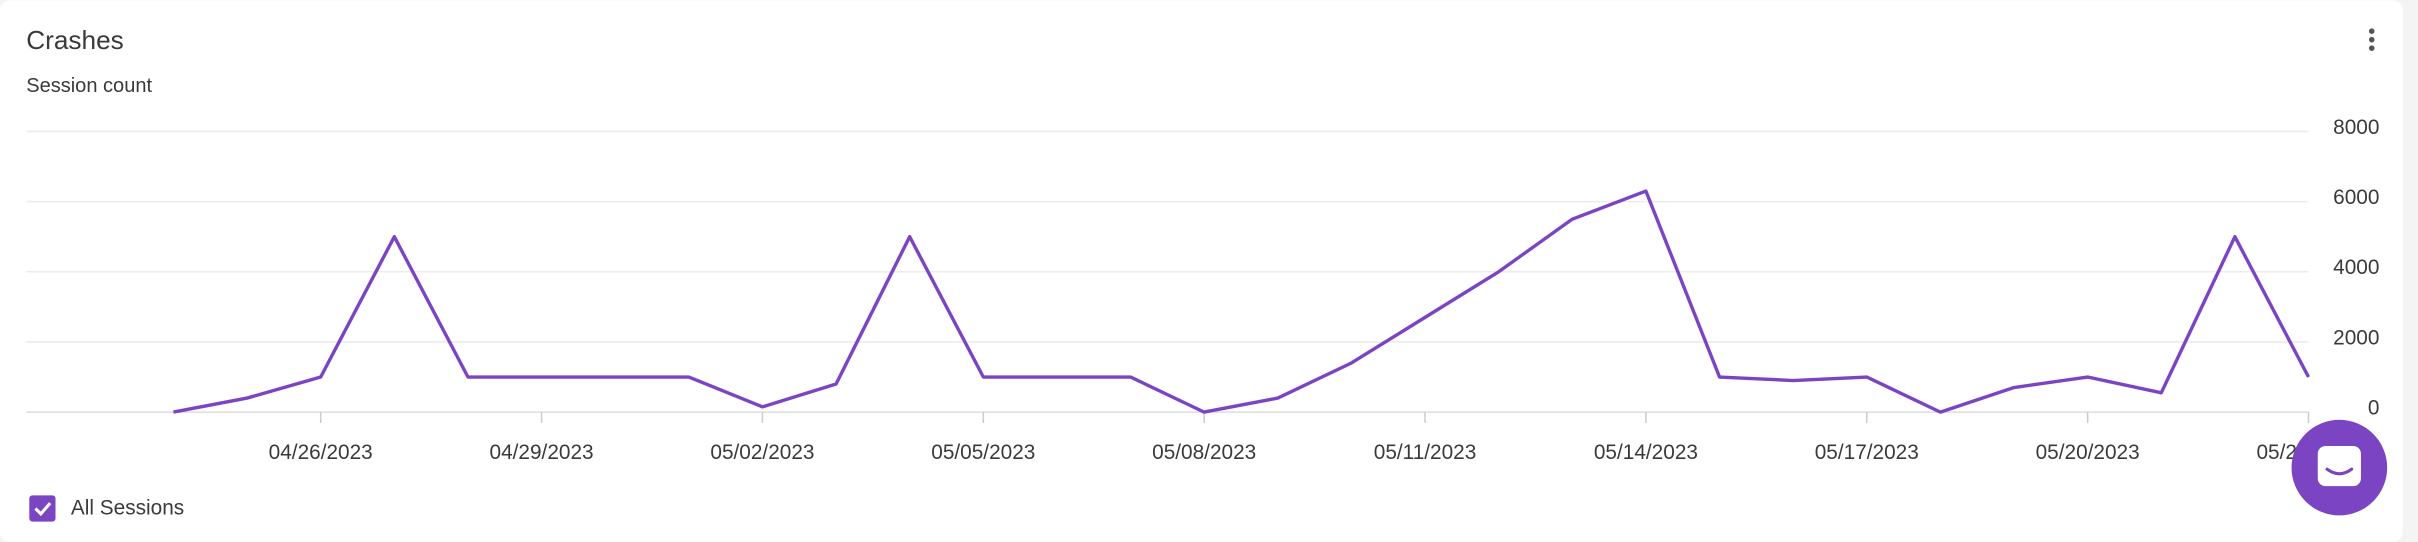 Image resolution: width=2418 pixels, height=542 pixels. What do you see at coordinates (1867, 452) in the screenshot?
I see `x-tick-label: 05/17/2023` at bounding box center [1867, 452].